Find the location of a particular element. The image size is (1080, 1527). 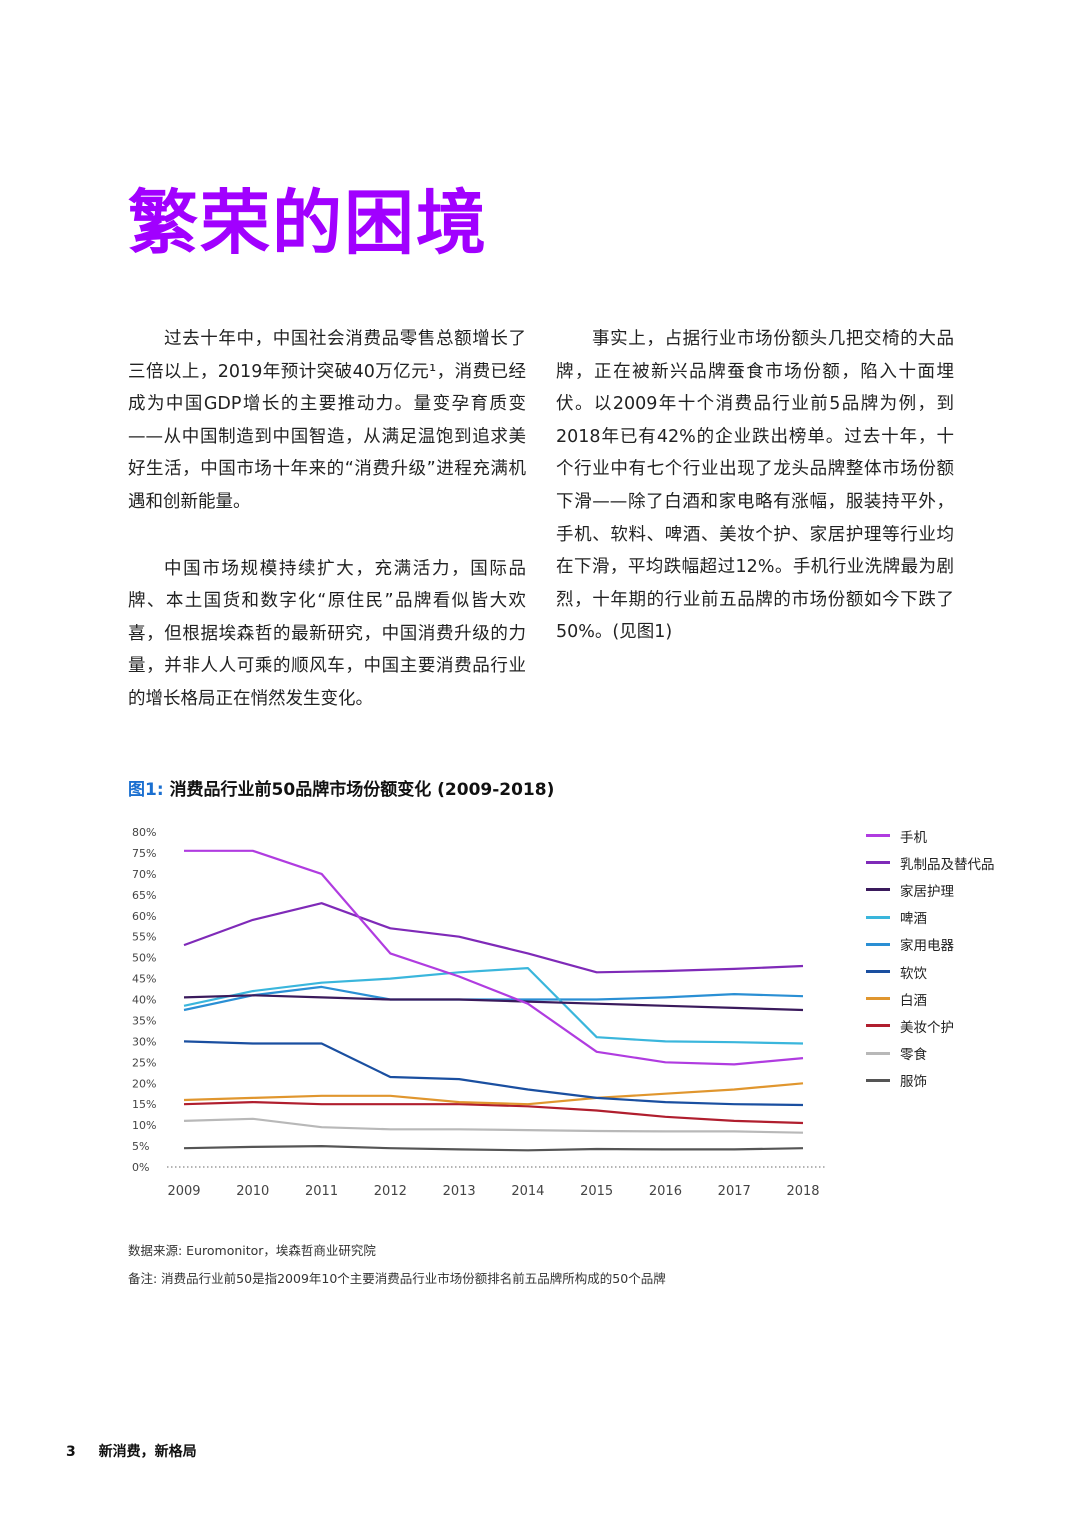

x-tick-label: 2016 is located at coordinates (665, 1191).